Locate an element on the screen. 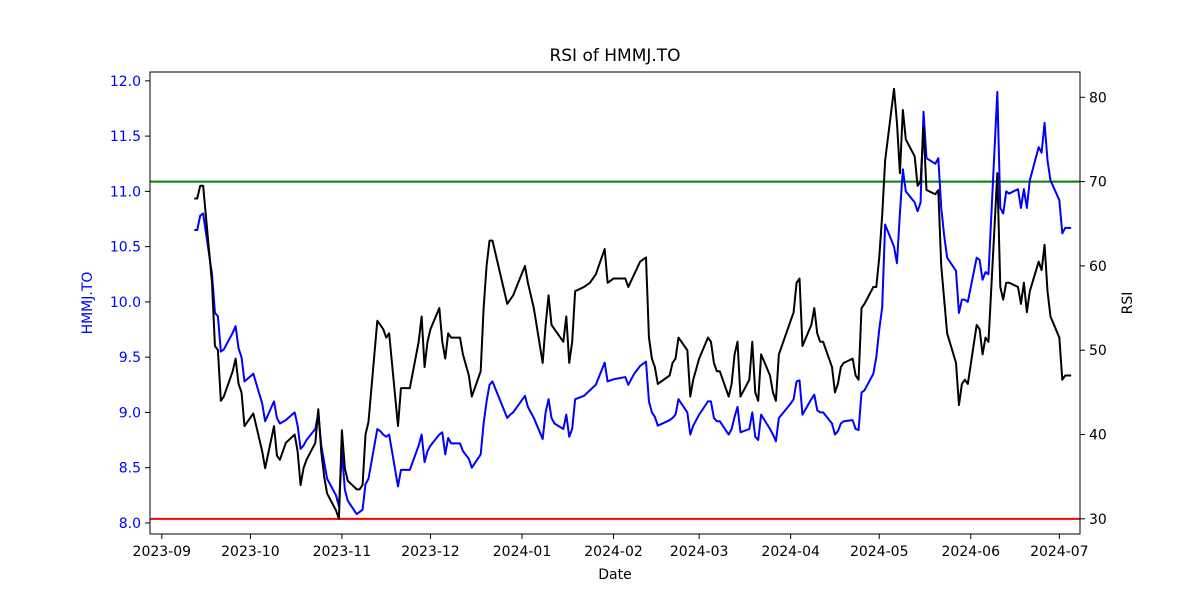  x-tick-label: 2024-02 is located at coordinates (613, 552).